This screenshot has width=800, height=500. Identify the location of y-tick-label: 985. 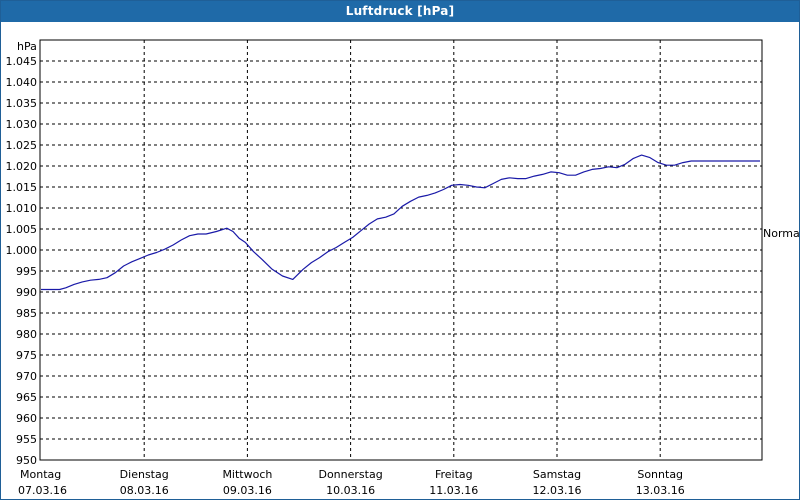
(26, 313).